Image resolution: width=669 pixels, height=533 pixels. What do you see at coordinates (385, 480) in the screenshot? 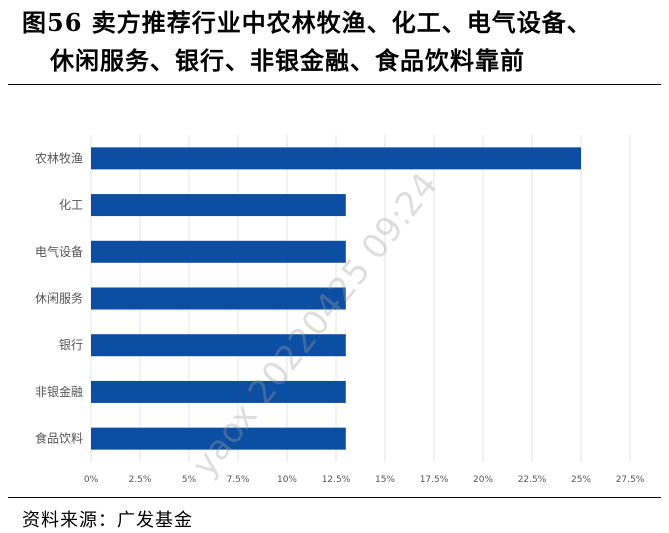
I see `x-tick-label: 15%` at bounding box center [385, 480].